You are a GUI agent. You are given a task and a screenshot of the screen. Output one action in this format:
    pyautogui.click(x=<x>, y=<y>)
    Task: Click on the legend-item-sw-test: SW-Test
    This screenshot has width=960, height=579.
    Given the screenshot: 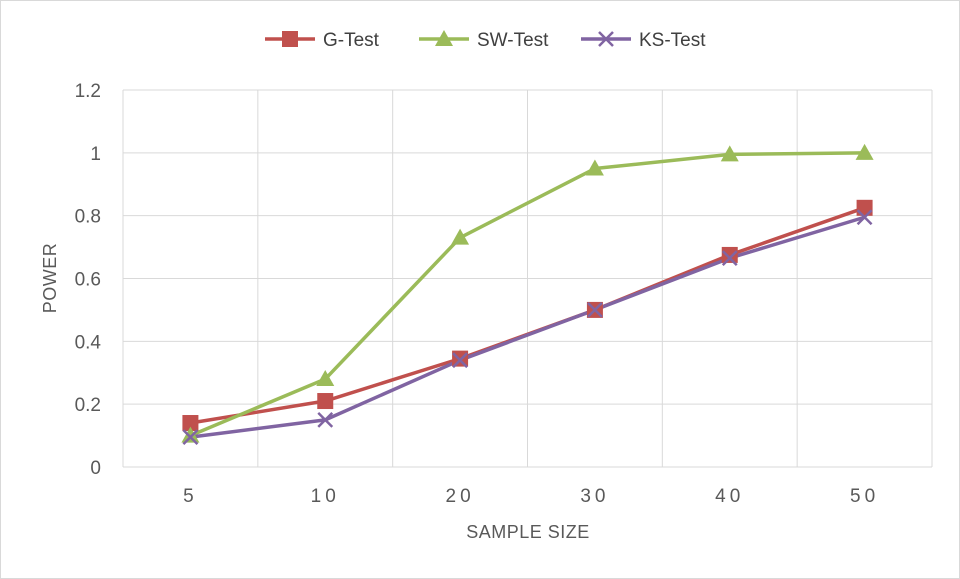 What is the action you would take?
    pyautogui.click(x=484, y=40)
    